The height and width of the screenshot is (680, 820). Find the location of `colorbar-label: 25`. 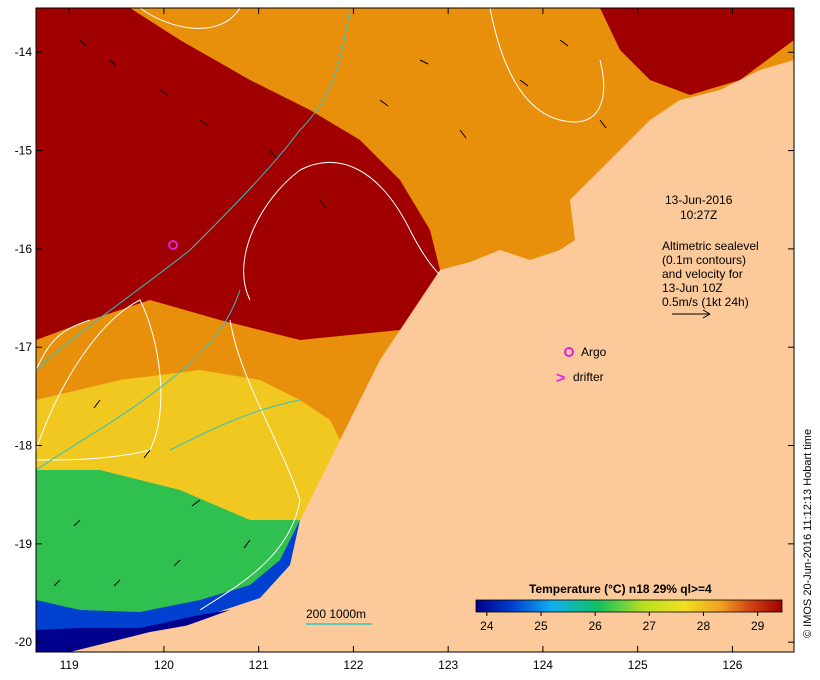

colorbar-label: 25 is located at coordinates (541, 626).